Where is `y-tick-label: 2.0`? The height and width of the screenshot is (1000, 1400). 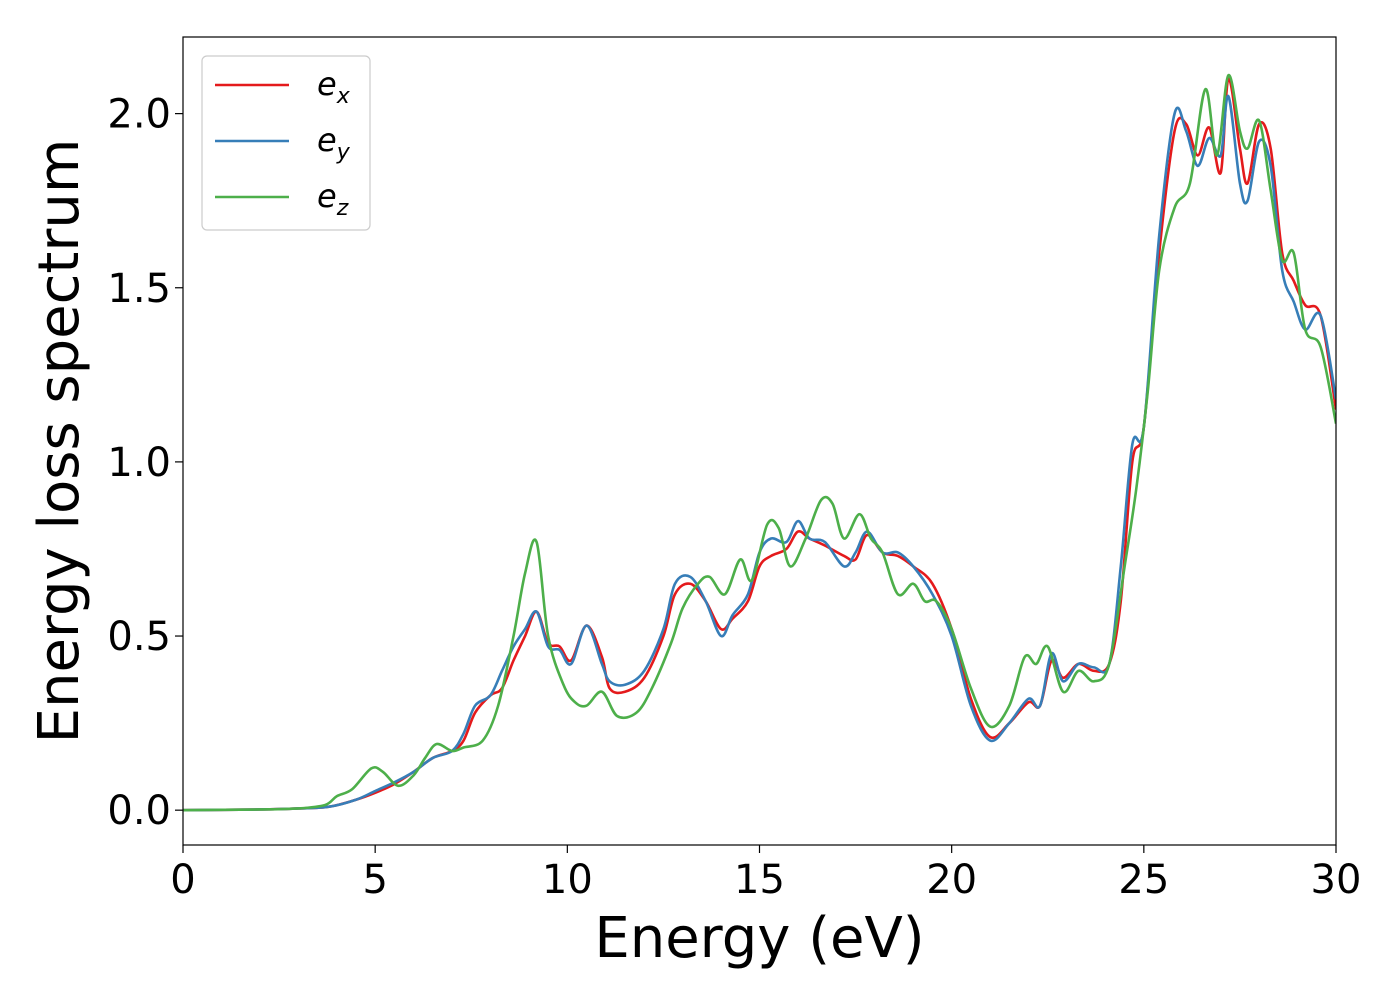 y-tick-label: 2.0 is located at coordinates (139, 115).